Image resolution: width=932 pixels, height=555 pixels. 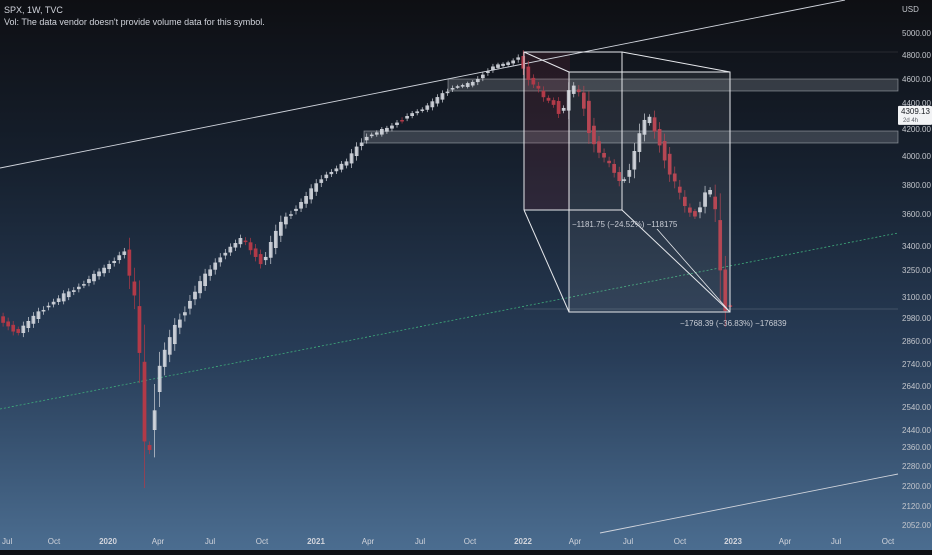 What do you see at coordinates (916, 246) in the screenshot?
I see `price-tick-label: 3400.00` at bounding box center [916, 246].